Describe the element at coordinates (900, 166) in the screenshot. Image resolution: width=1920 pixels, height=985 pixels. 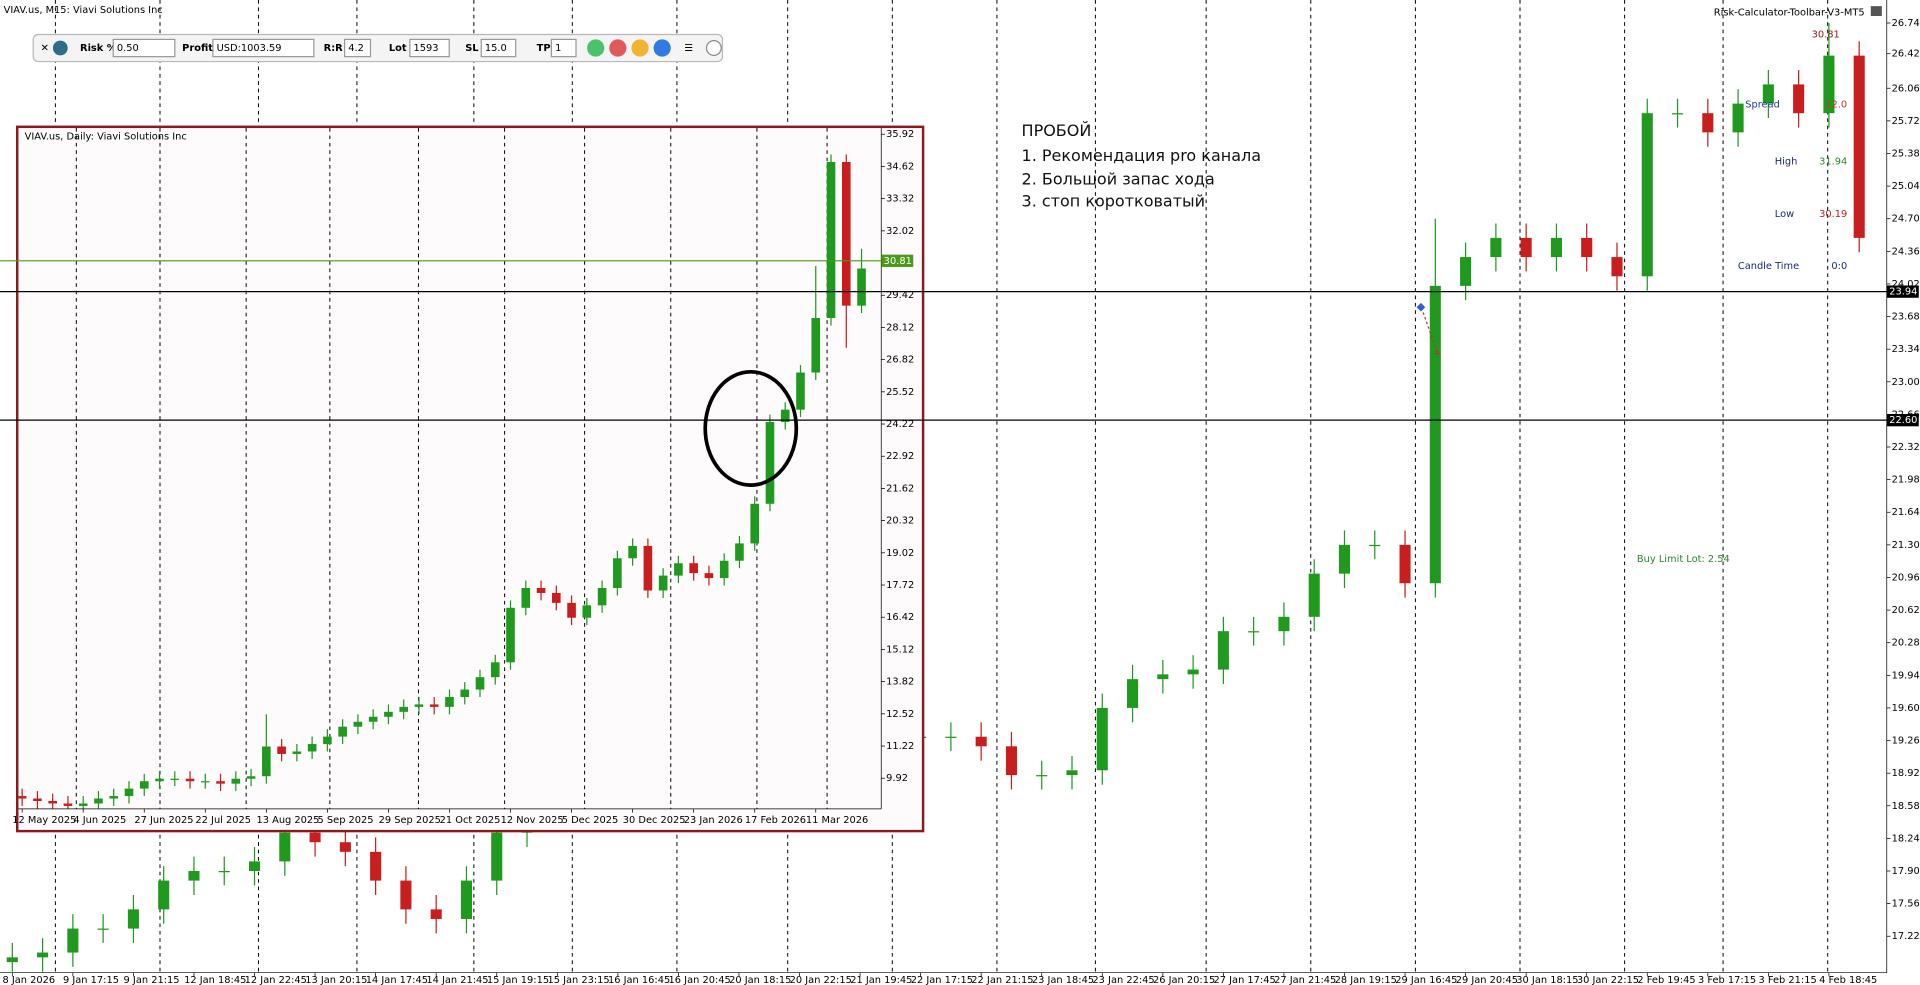
I see `y-tick-label: 34.62` at that location.